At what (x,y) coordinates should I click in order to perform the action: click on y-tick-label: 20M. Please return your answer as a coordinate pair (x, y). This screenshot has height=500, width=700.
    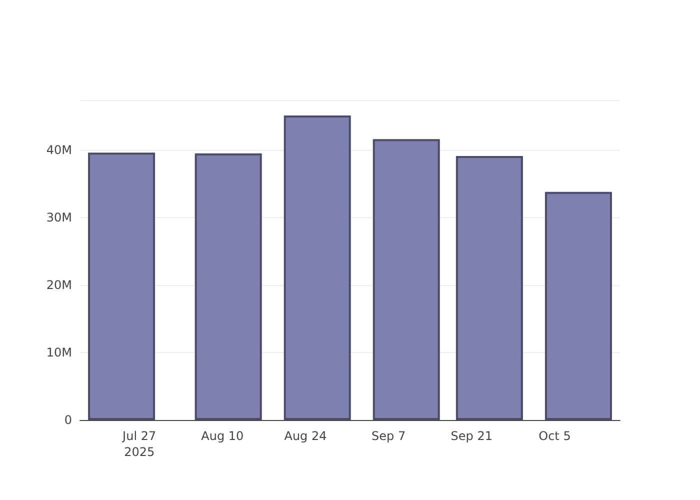
    Looking at the image, I should click on (59, 285).